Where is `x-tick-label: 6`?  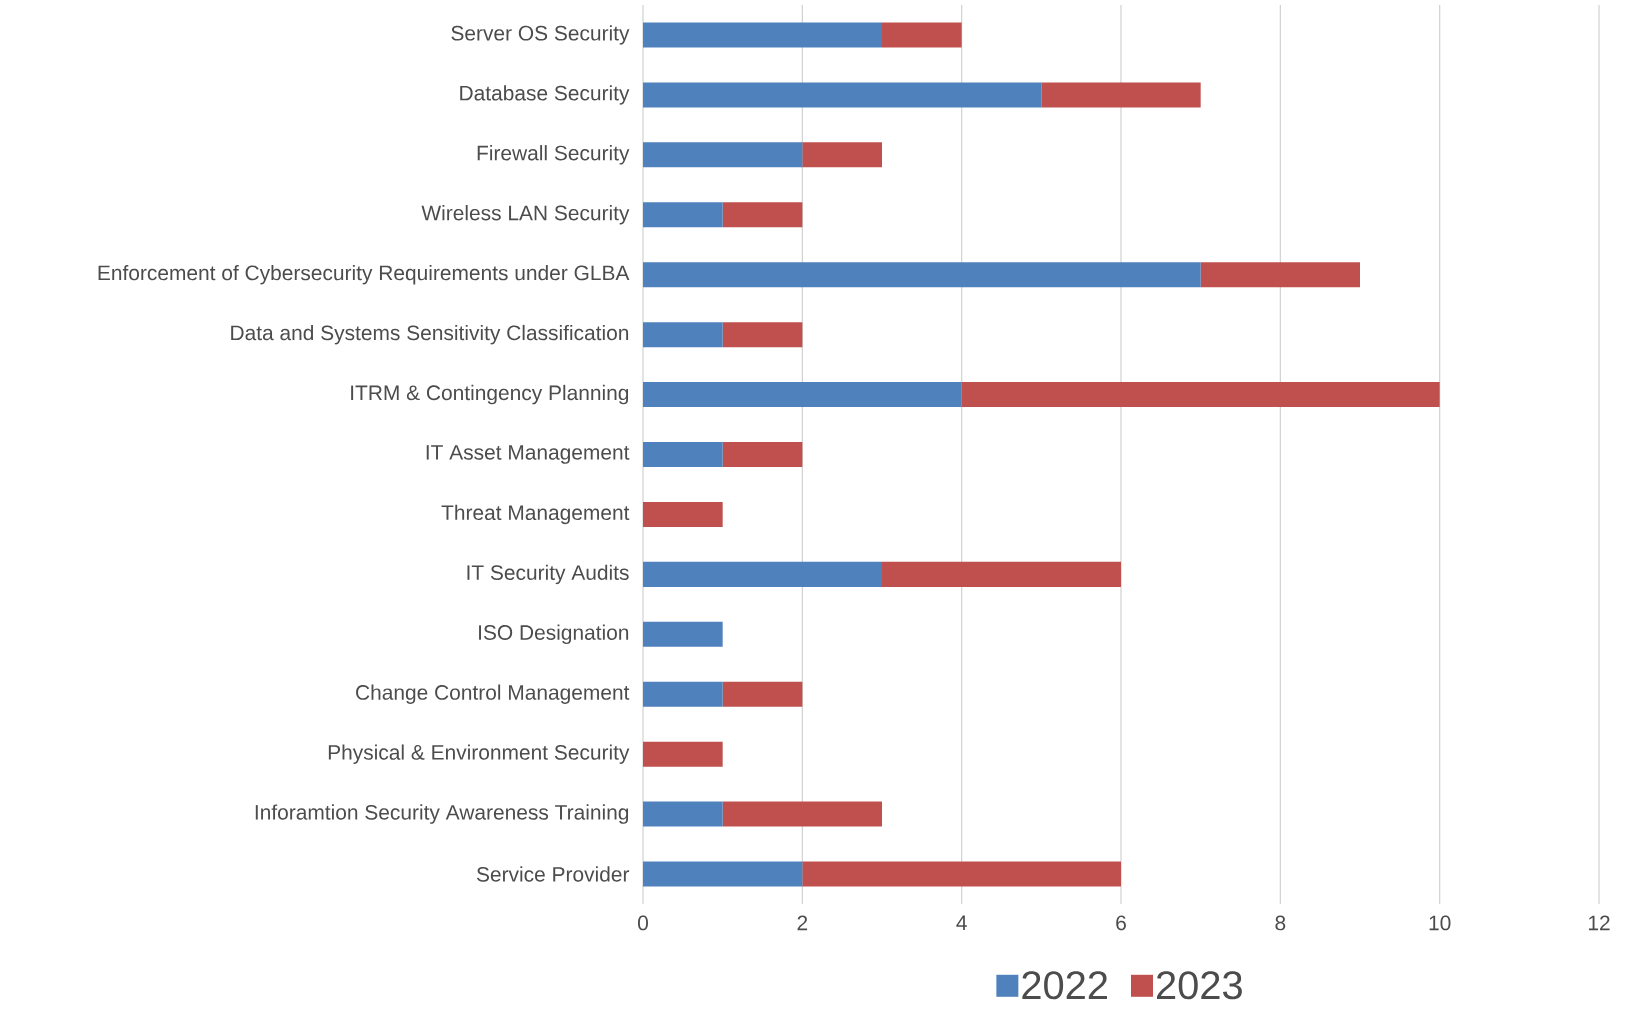 x-tick-label: 6 is located at coordinates (1121, 923).